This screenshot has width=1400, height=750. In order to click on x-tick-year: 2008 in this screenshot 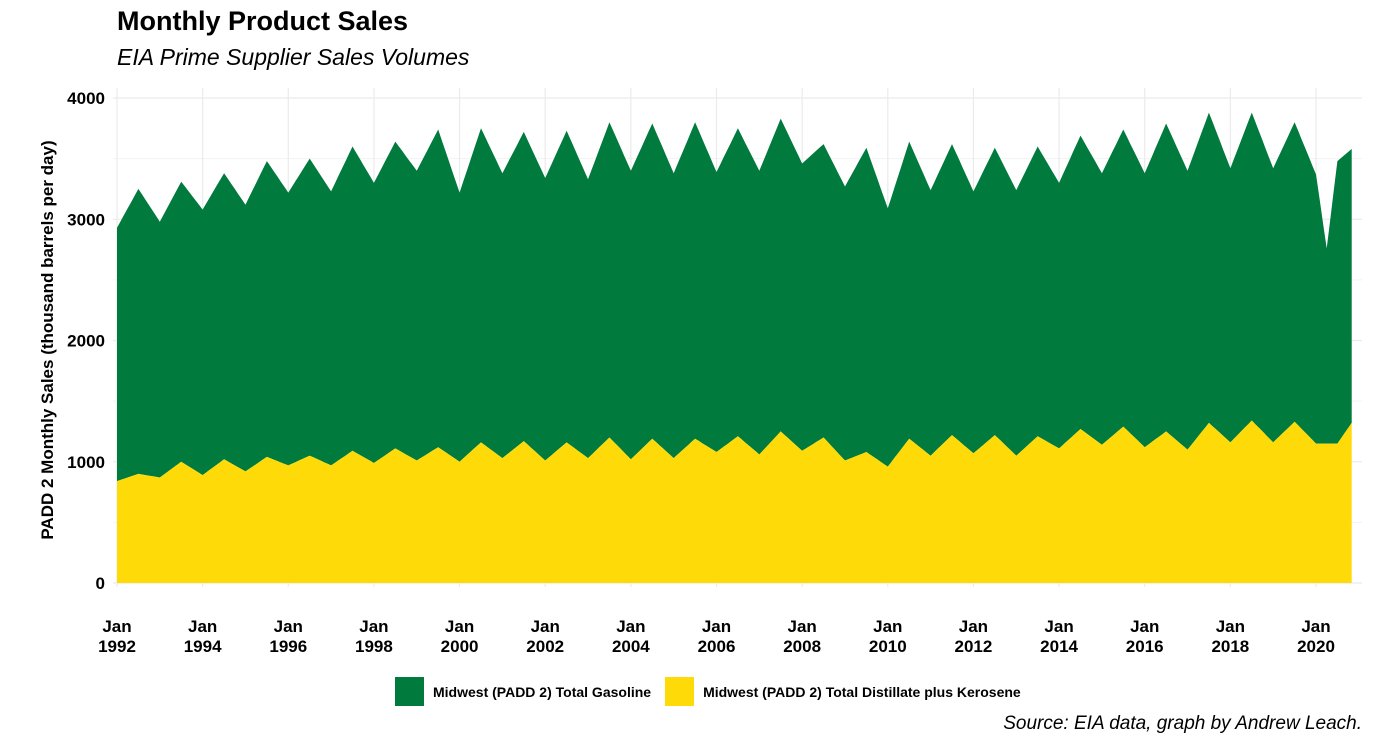, I will do `click(802, 646)`.